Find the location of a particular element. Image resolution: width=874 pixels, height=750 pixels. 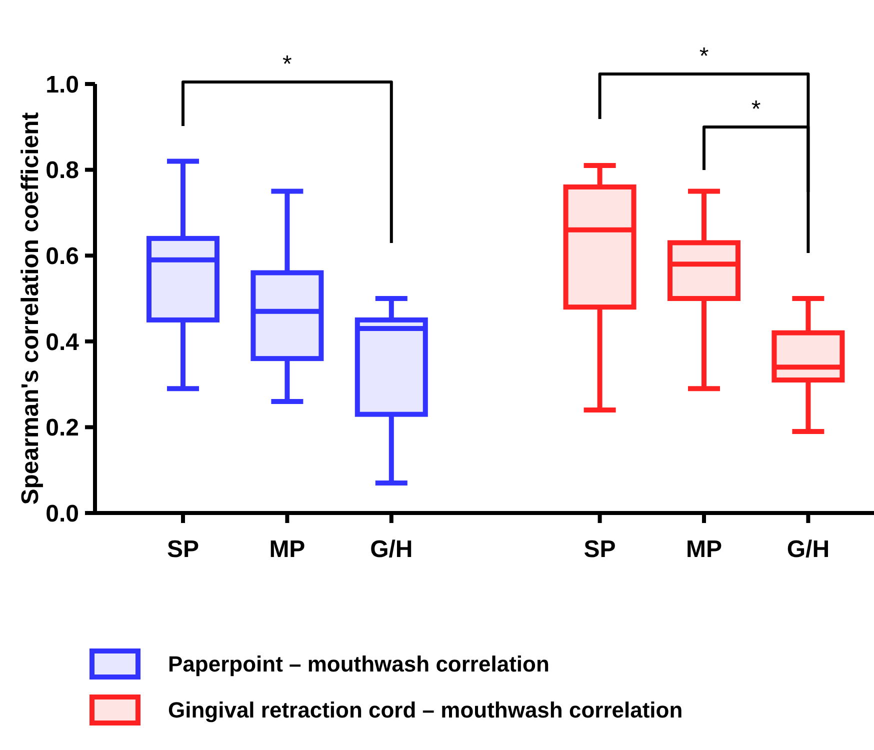

y-axis-title: Spearman's correlation coefficient is located at coordinates (30, 308).